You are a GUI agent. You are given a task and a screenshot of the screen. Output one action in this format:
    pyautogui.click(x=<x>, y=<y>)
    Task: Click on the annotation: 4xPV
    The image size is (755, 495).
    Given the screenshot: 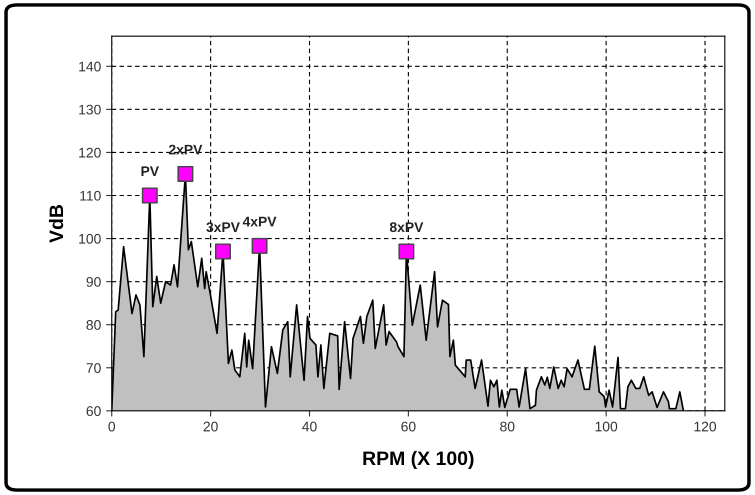 What is the action you would take?
    pyautogui.click(x=259, y=221)
    